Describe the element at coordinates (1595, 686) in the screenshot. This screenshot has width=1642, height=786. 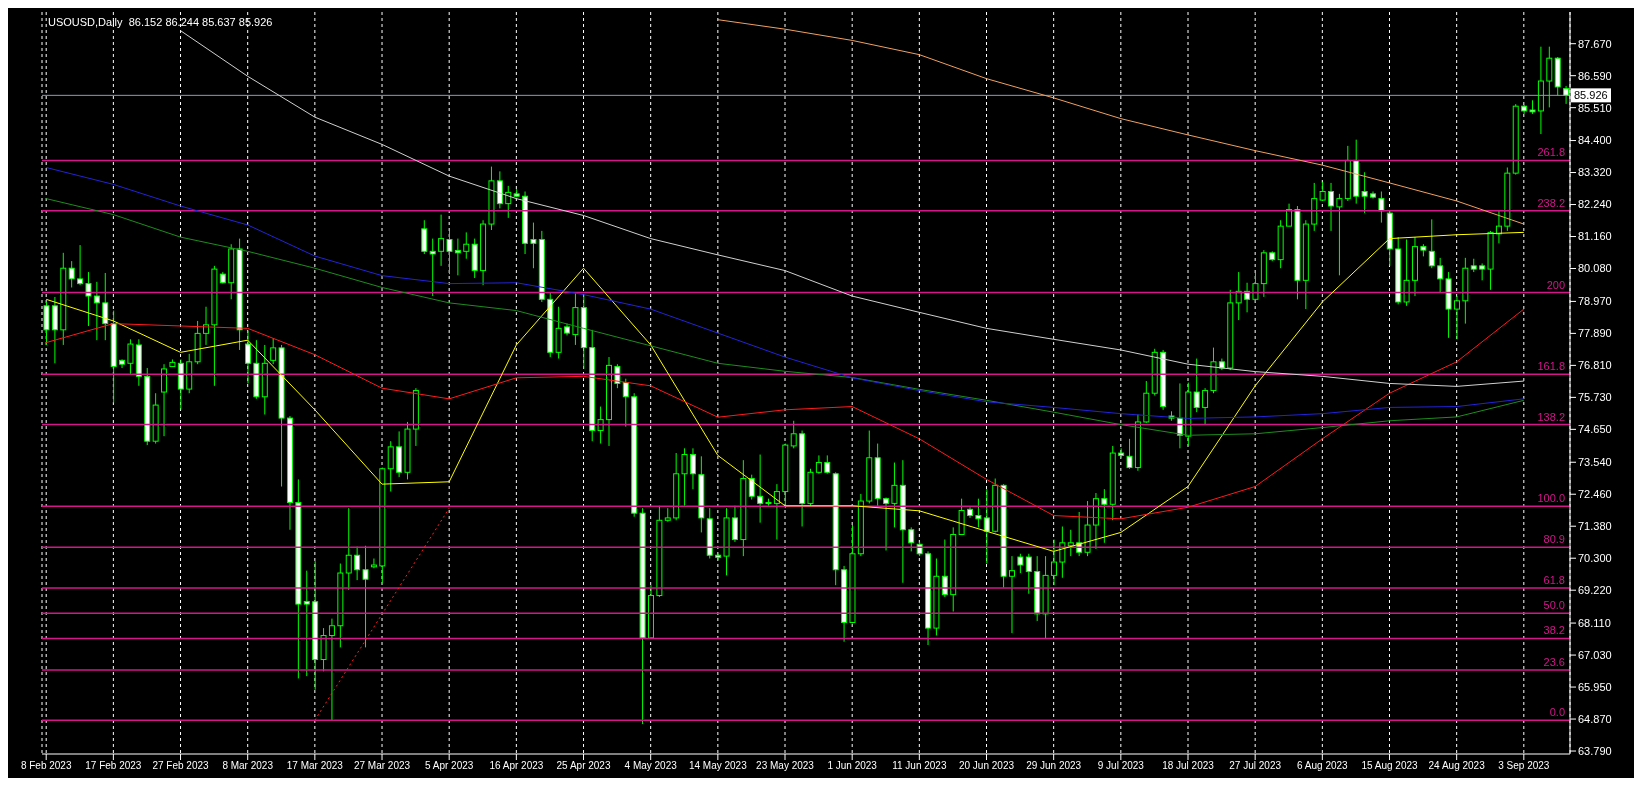
I see `y-tick-label: 65.950` at that location.